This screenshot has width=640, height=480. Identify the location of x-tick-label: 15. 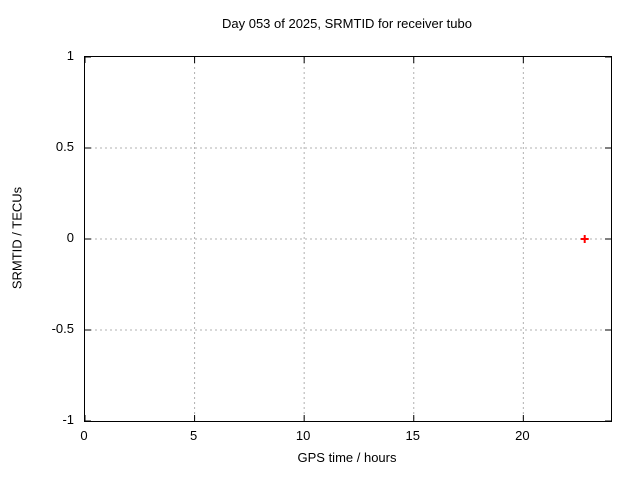
(412, 435).